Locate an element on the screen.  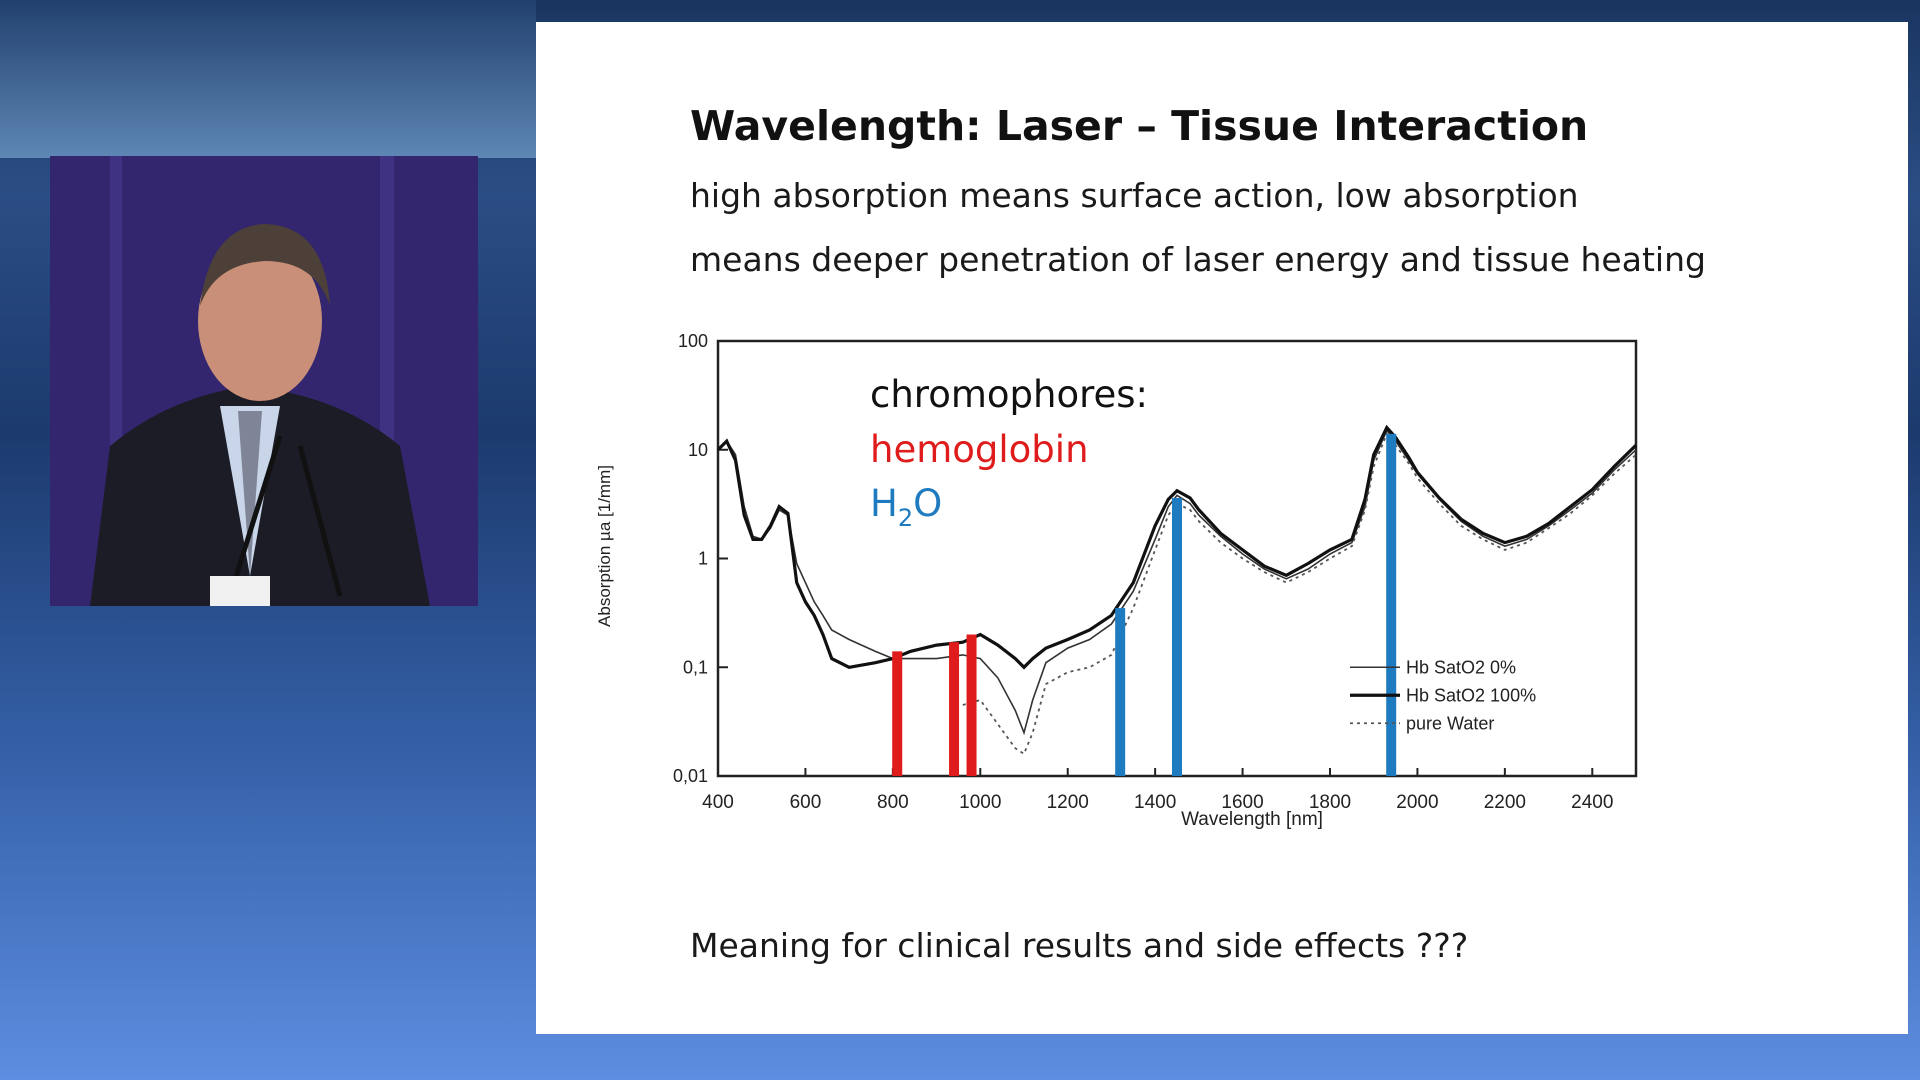
x-tick-label: 1400 is located at coordinates (1155, 802).